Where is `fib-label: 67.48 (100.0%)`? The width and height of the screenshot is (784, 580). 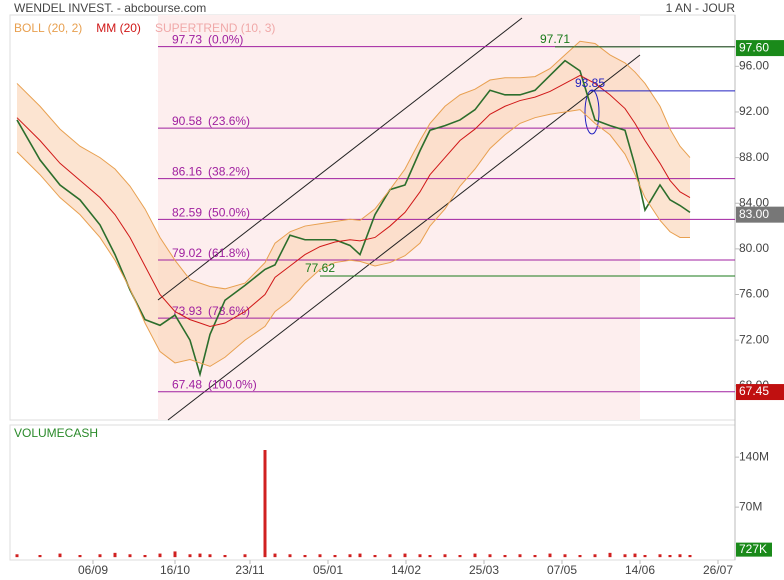 fib-label: 67.48 (100.0%) is located at coordinates (214, 385).